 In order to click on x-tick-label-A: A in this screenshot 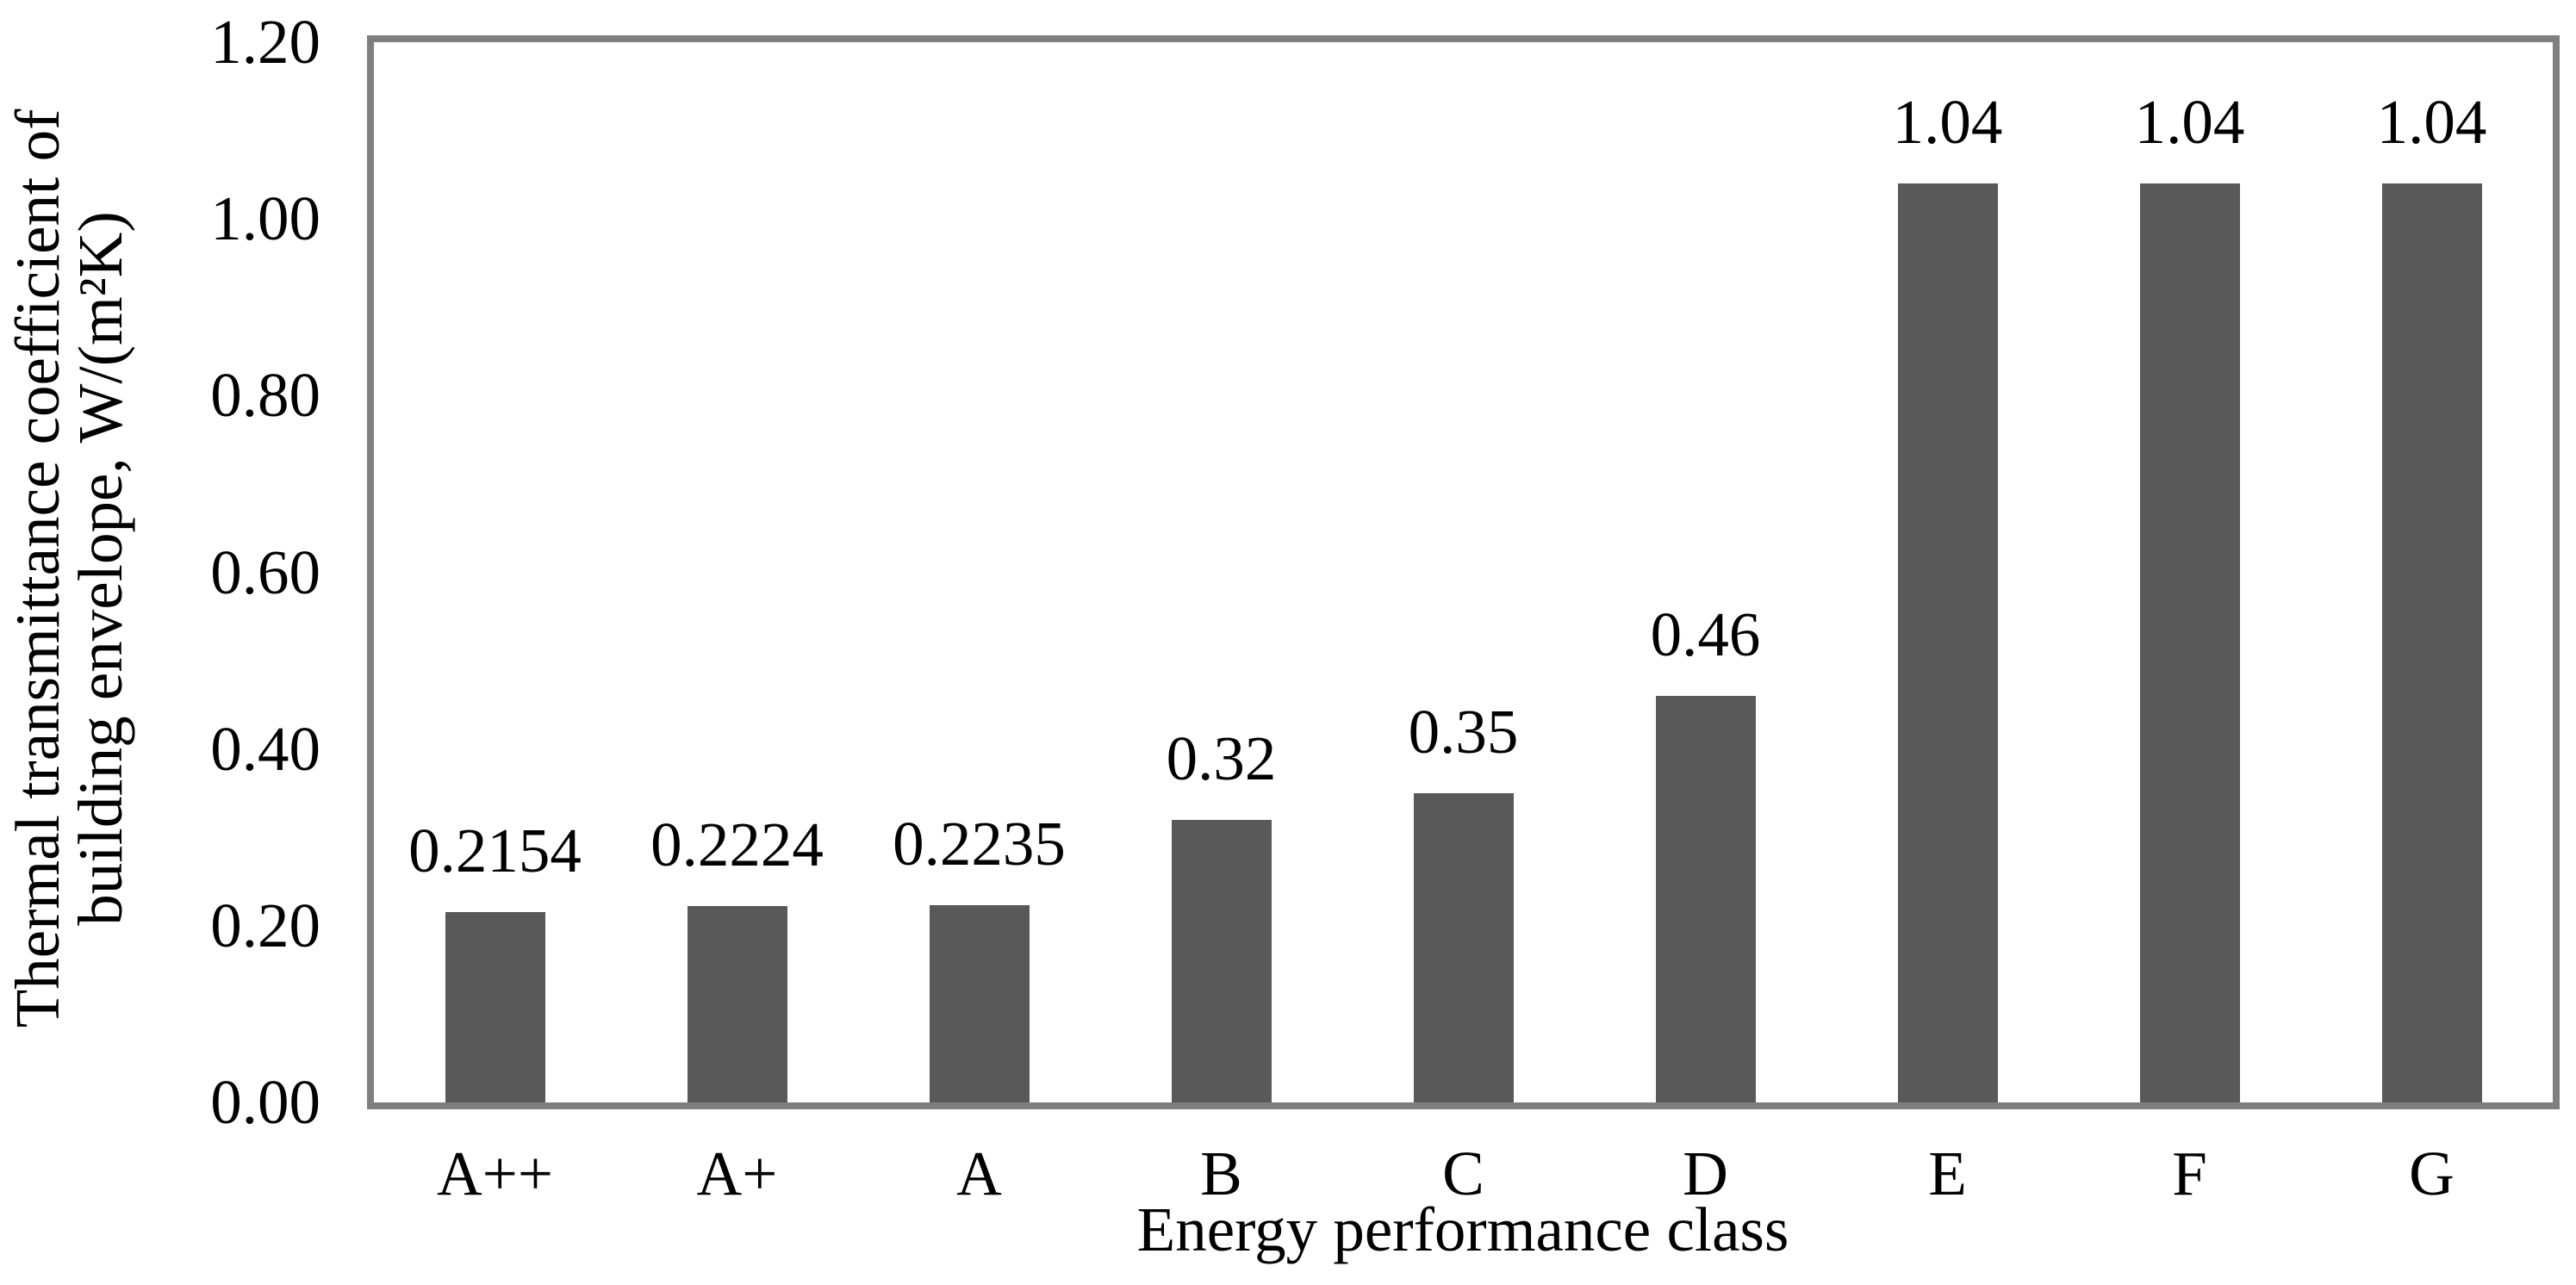, I will do `click(979, 1173)`.